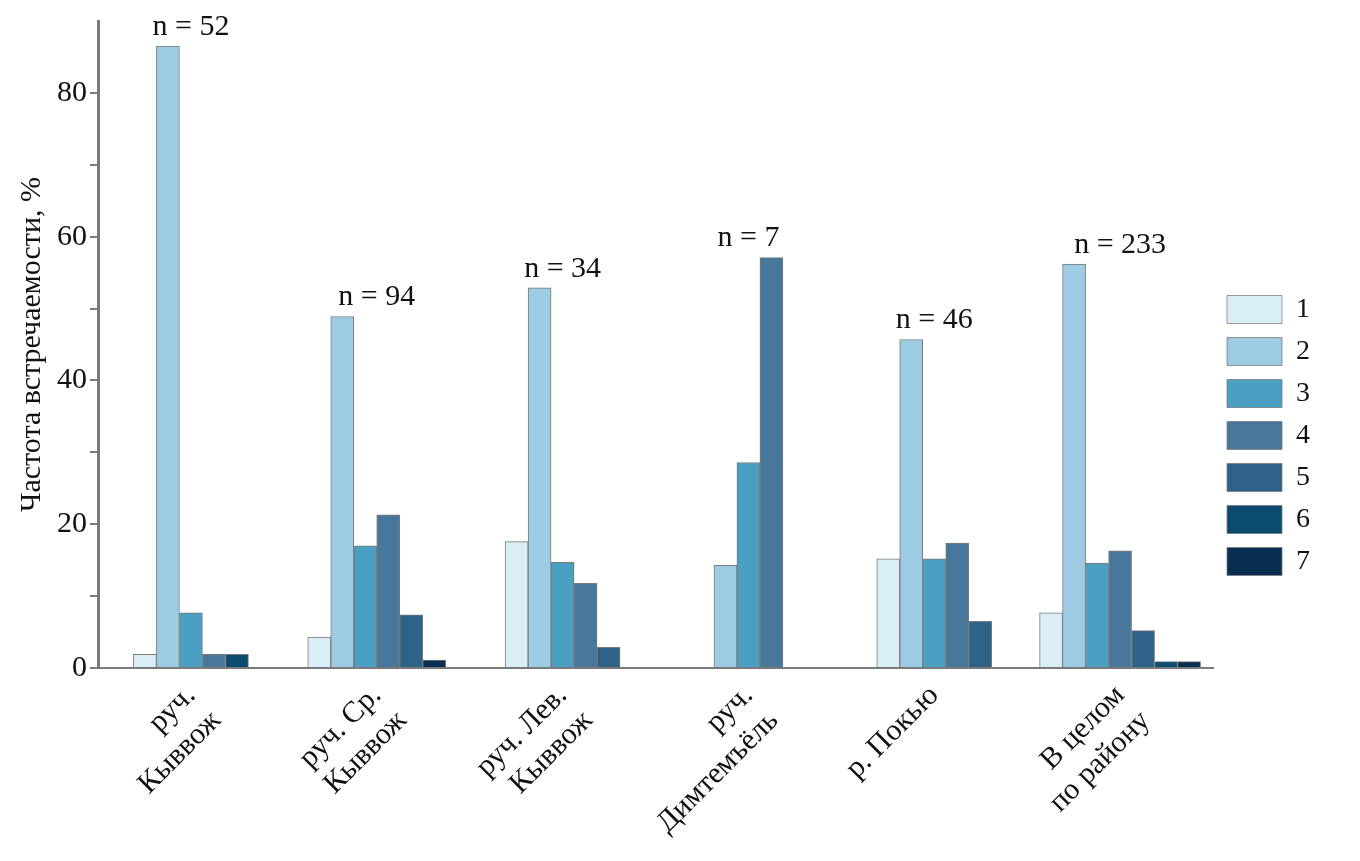  What do you see at coordinates (377, 295) in the screenshot?
I see `annotation: n = 94` at bounding box center [377, 295].